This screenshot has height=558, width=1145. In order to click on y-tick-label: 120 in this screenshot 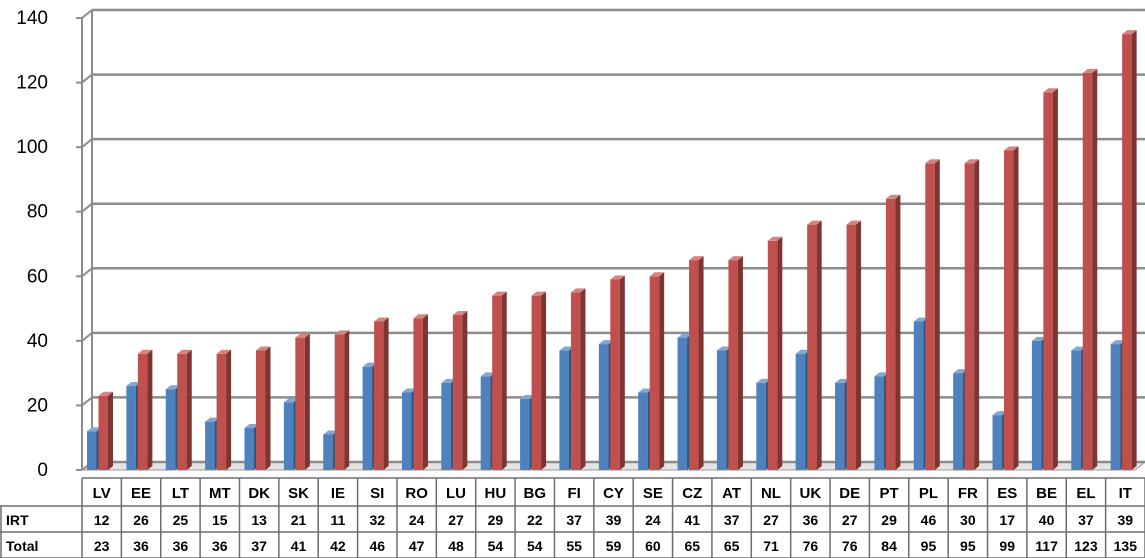, I will do `click(32, 83)`.